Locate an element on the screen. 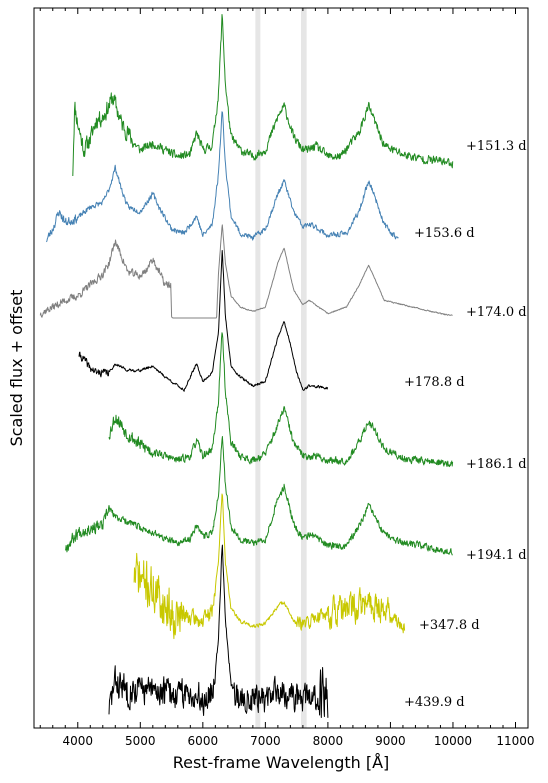 The image size is (548, 783). x-tick-label: 8000 is located at coordinates (328, 741).